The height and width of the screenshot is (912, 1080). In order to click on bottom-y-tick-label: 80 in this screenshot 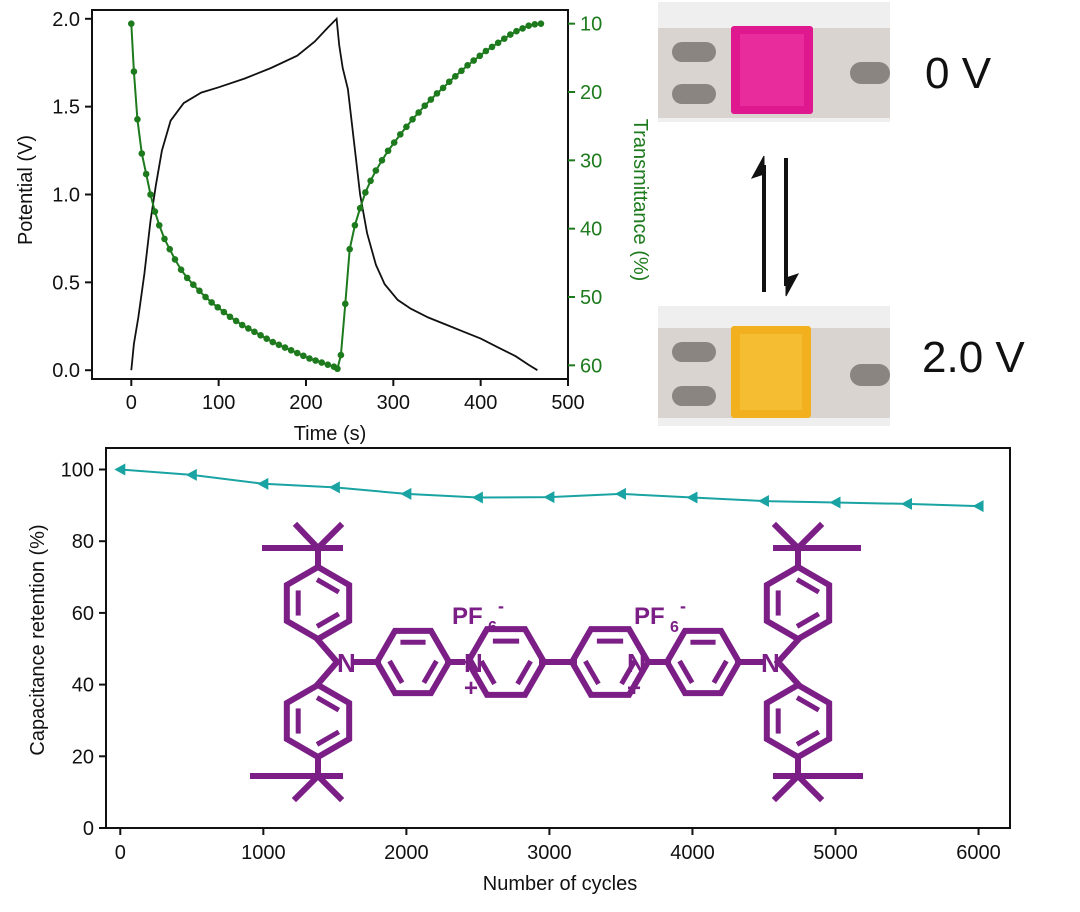, I will do `click(83, 542)`.